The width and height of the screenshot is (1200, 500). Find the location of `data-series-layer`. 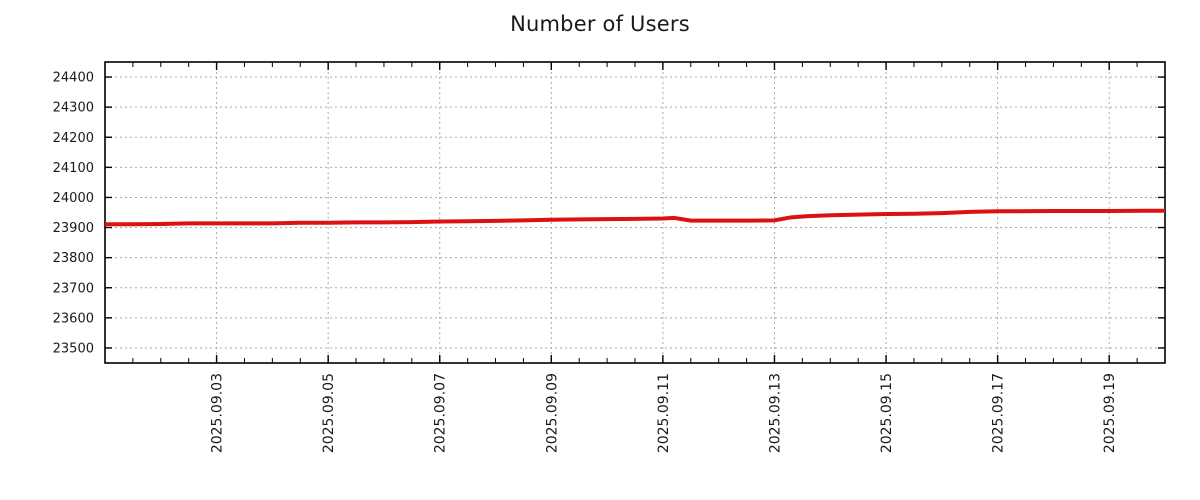

data-series-layer is located at coordinates (635, 217).